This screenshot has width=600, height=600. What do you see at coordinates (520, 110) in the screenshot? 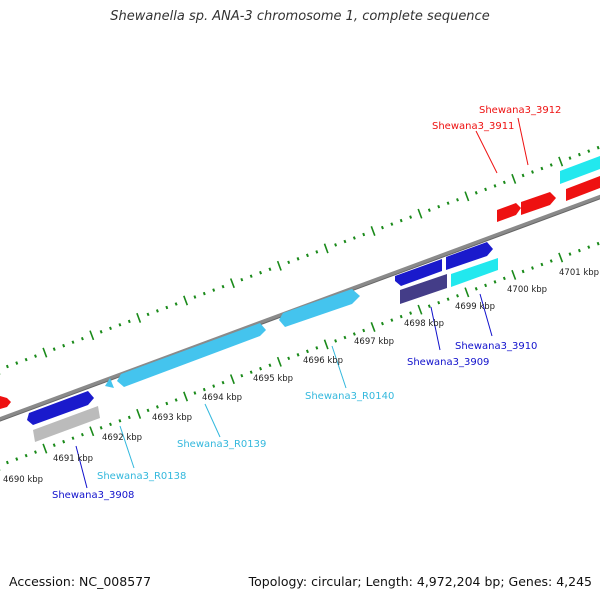
I see `gene-label-shewana3-3912: Shewana3_3912` at bounding box center [520, 110].